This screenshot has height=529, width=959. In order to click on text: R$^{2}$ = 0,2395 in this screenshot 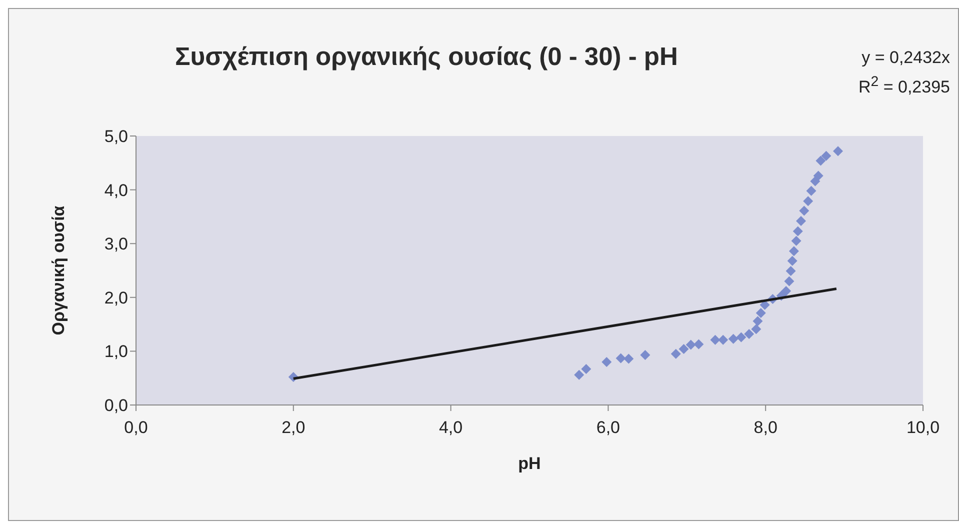, I will do `click(904, 86)`.